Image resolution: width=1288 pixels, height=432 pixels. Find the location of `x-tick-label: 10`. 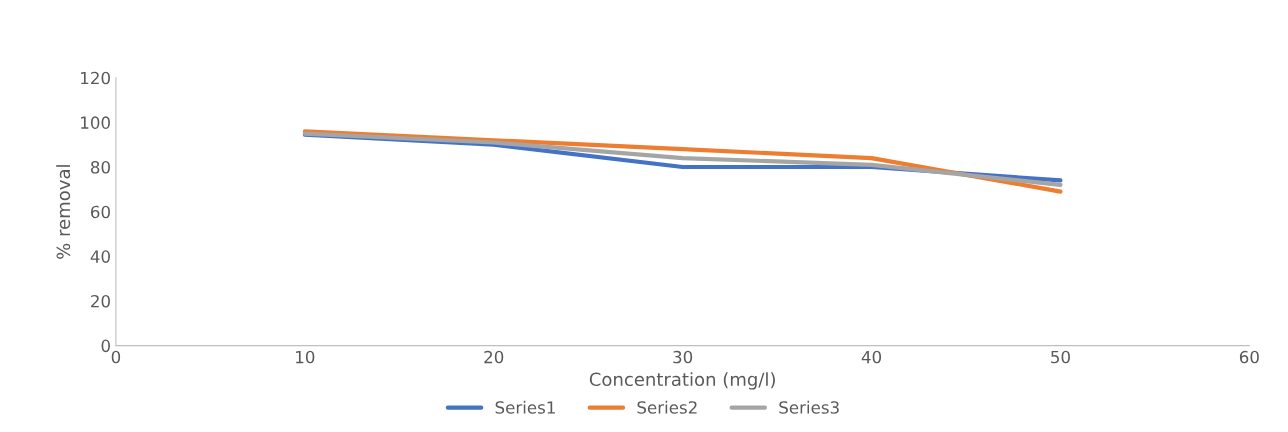

x-tick-label: 10 is located at coordinates (305, 357).